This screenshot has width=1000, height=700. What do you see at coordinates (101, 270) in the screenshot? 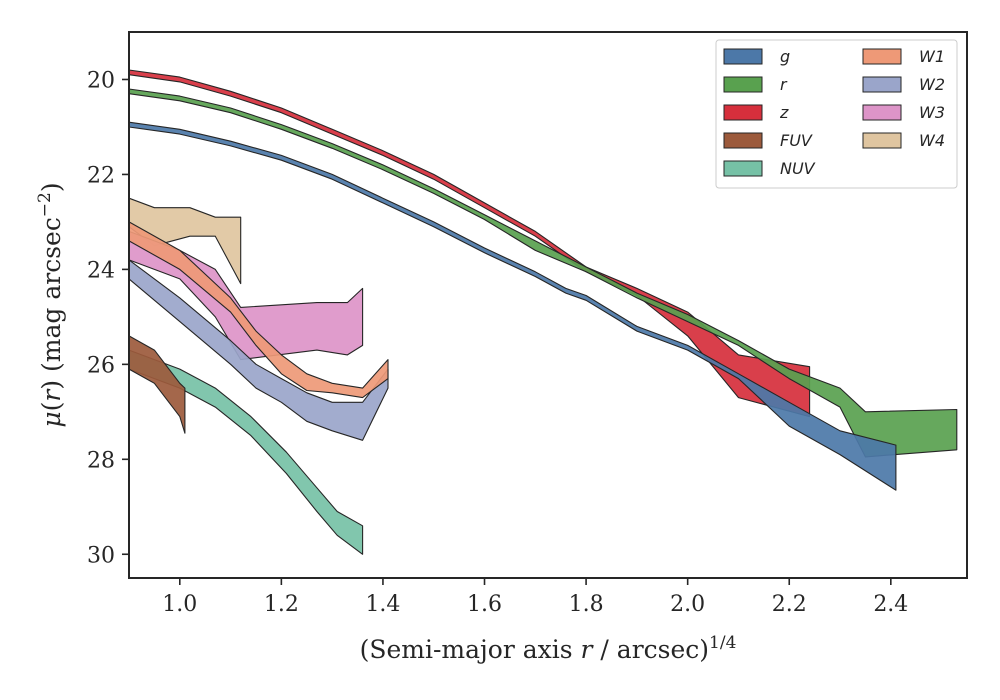
I see `y-tick-label: 24` at bounding box center [101, 270].